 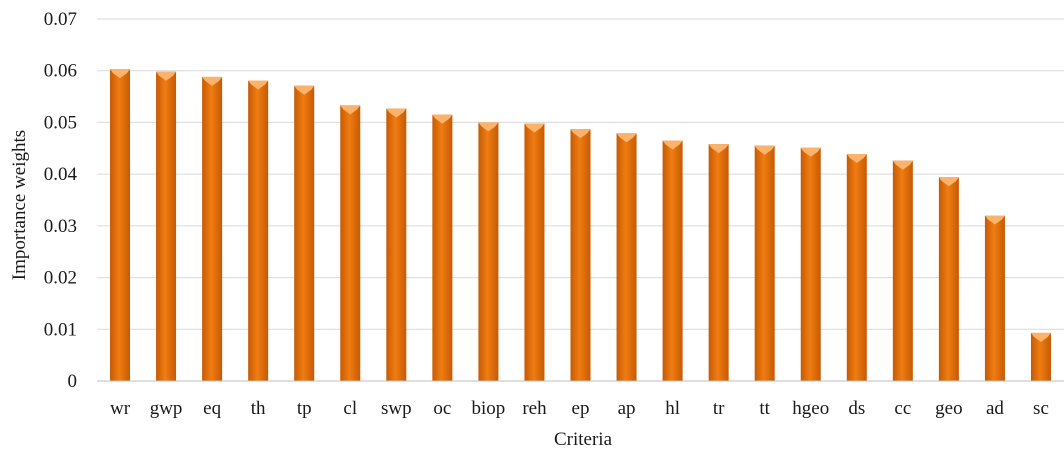 I want to click on x-tick-label: biop, so click(x=489, y=408).